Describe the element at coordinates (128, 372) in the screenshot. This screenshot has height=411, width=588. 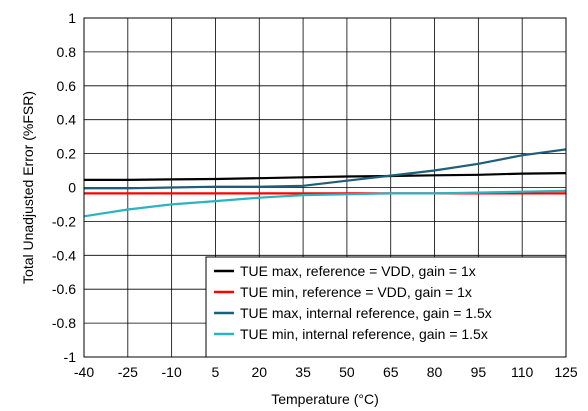
I see `x-tick-label: -25` at that location.